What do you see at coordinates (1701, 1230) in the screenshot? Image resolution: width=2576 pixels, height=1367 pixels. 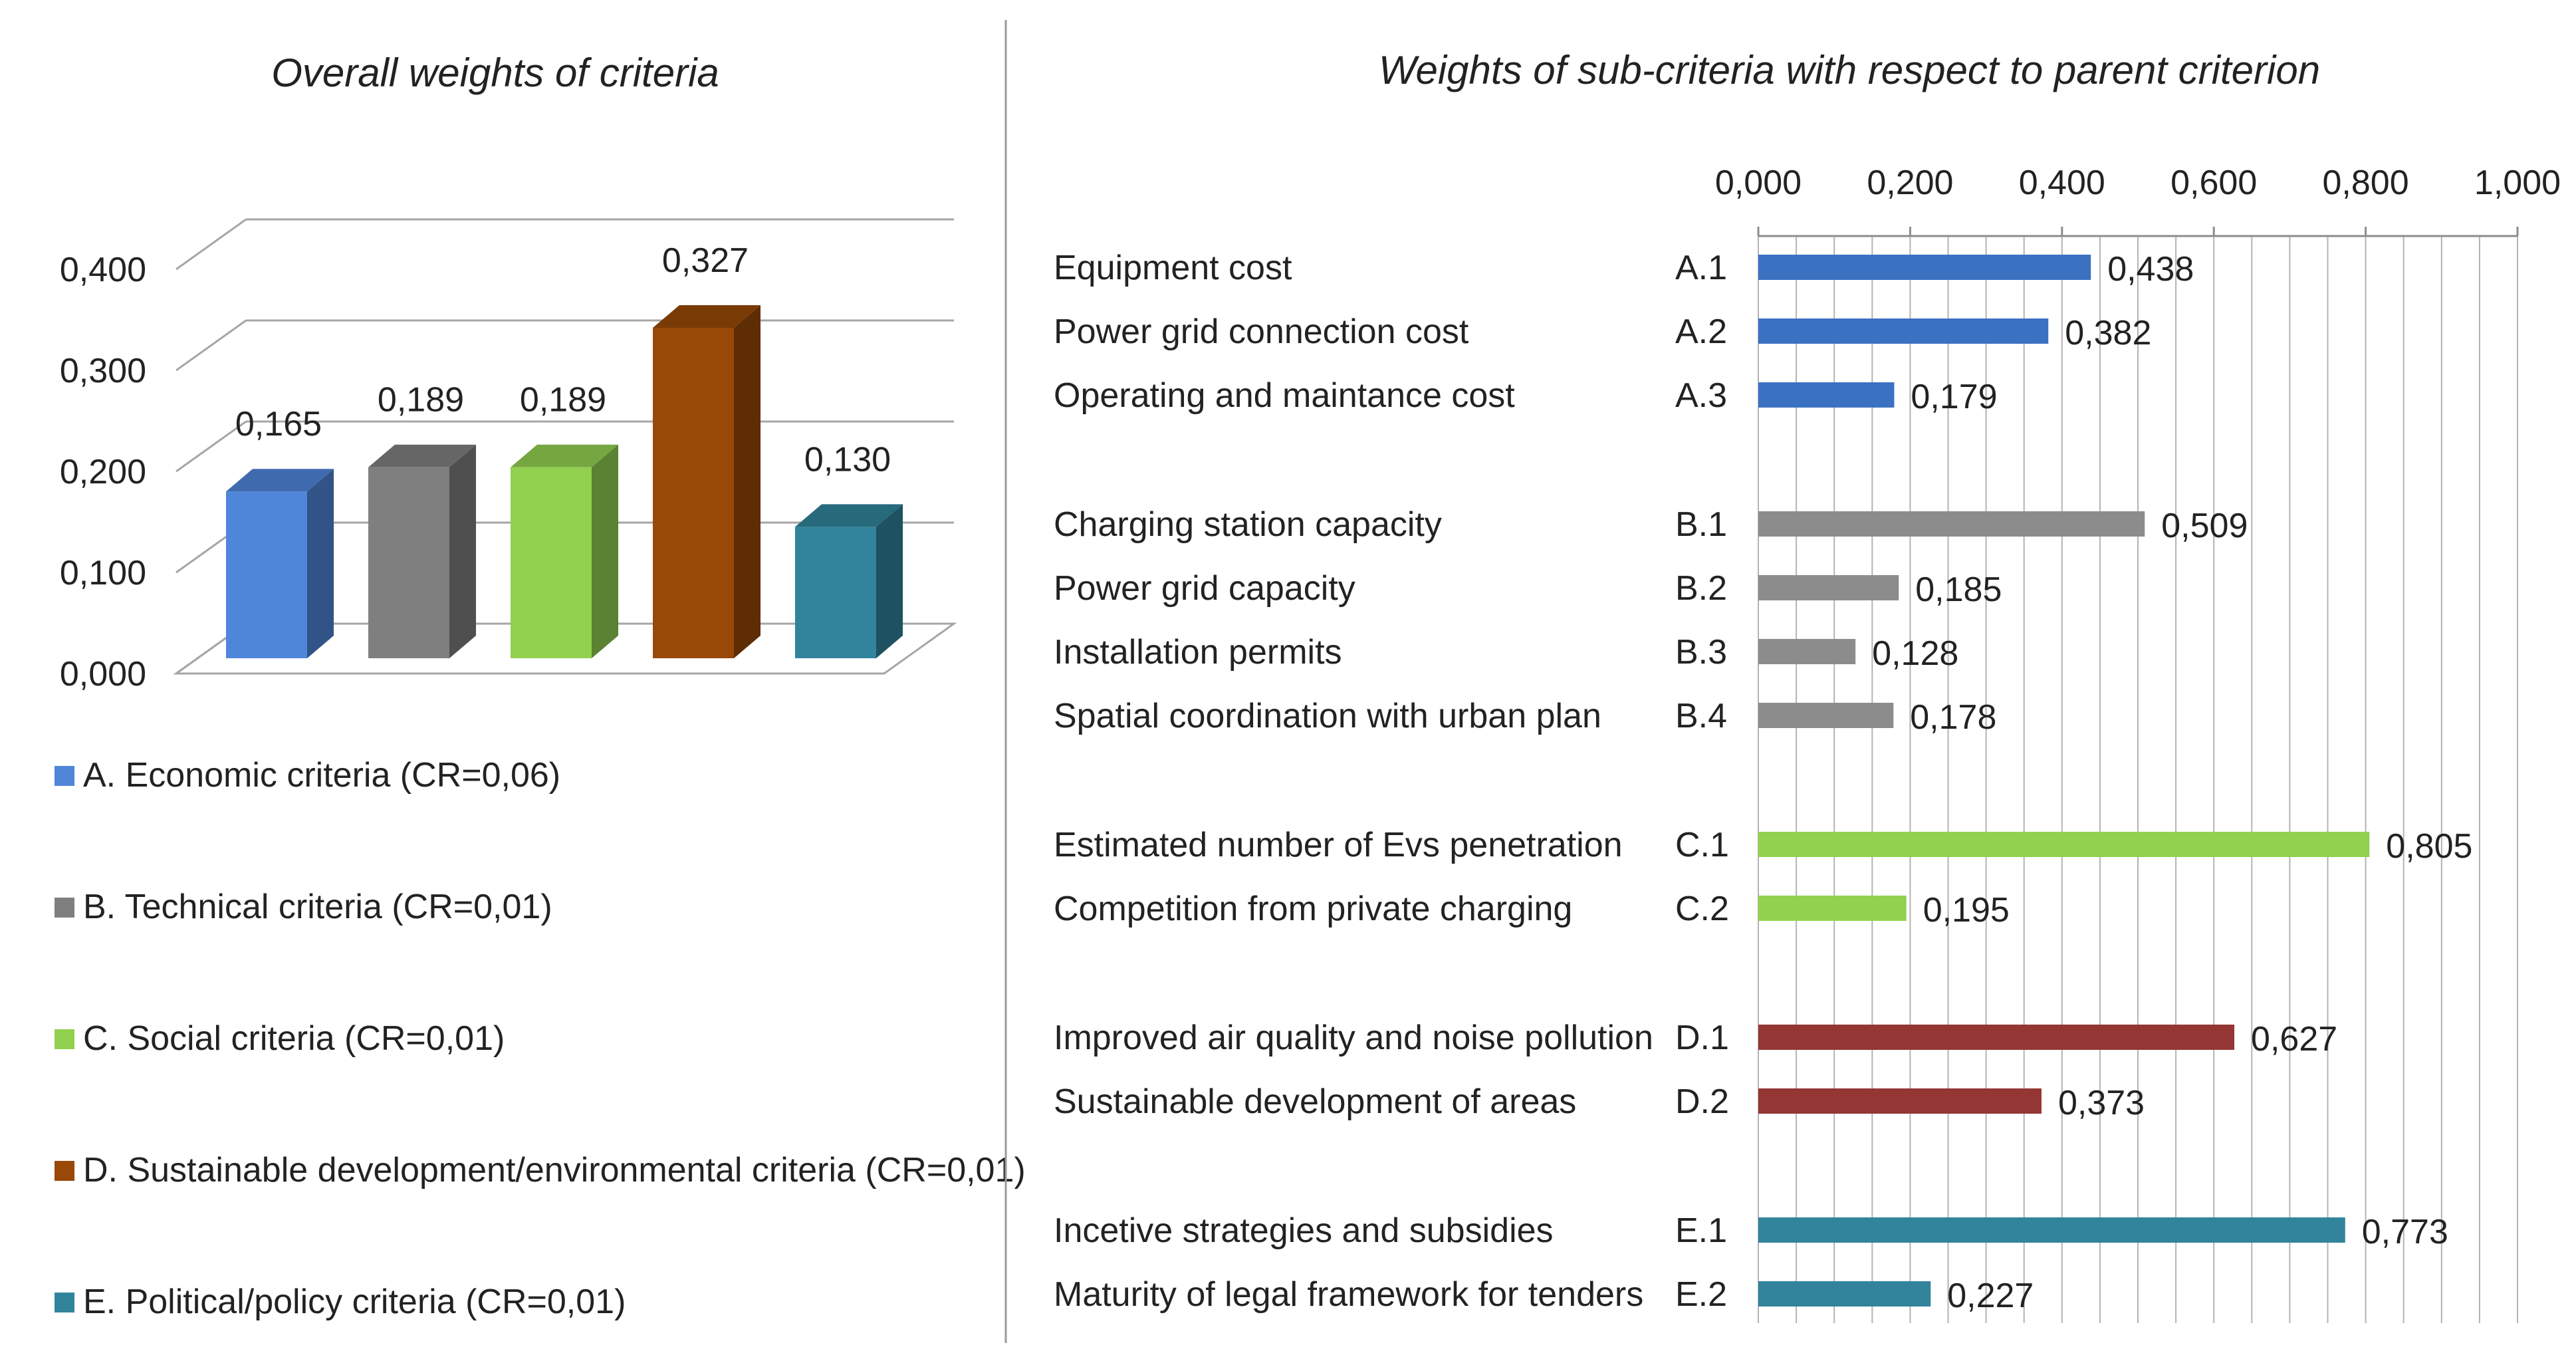 I see `subcriterion-code: E.1` at bounding box center [1701, 1230].